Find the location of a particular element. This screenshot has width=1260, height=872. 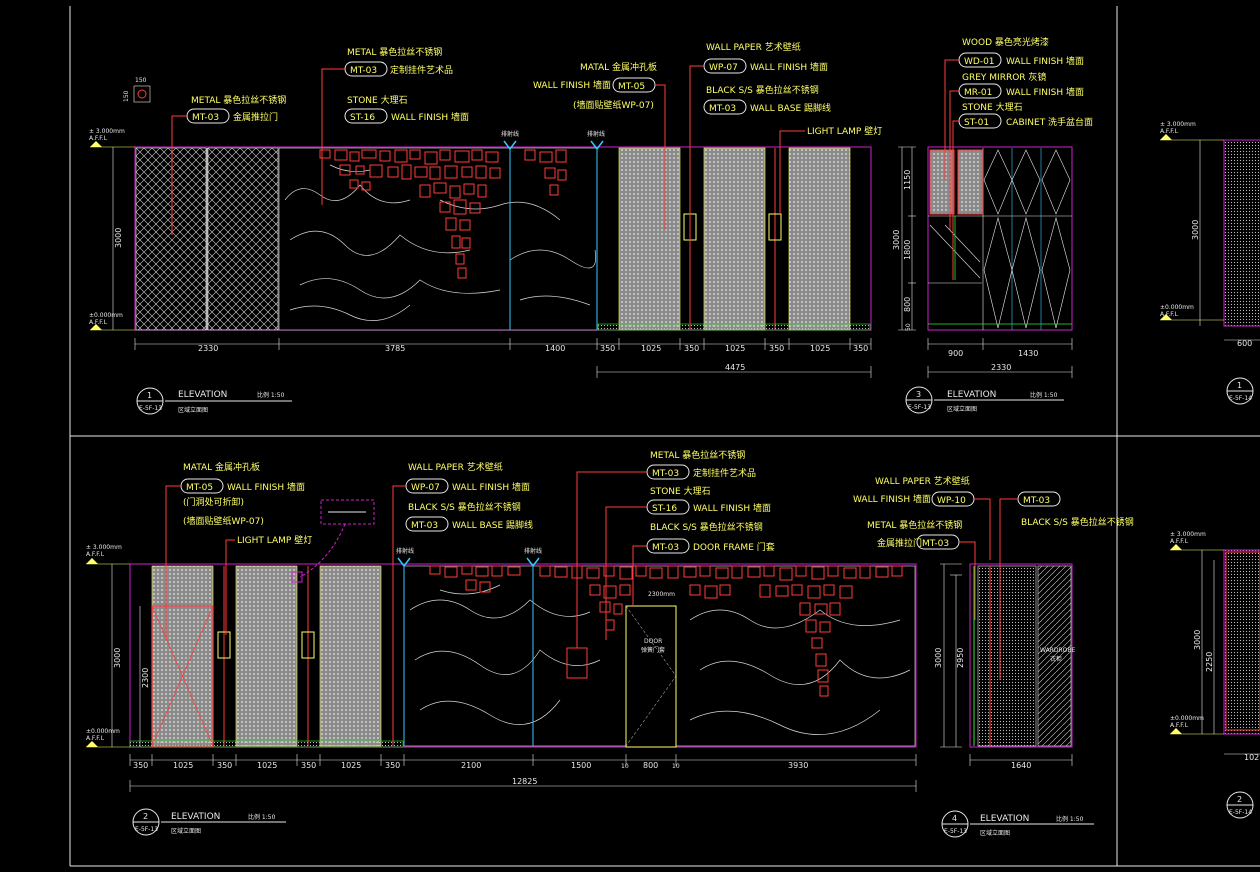

elev1-height-dim: 3000 is located at coordinates (118, 238).